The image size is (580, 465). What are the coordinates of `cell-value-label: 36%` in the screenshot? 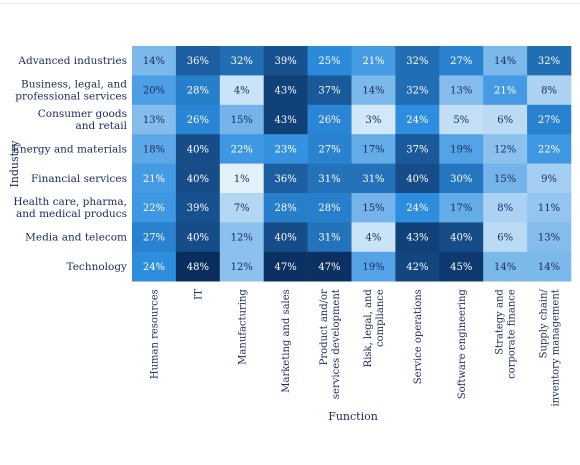 It's located at (198, 61).